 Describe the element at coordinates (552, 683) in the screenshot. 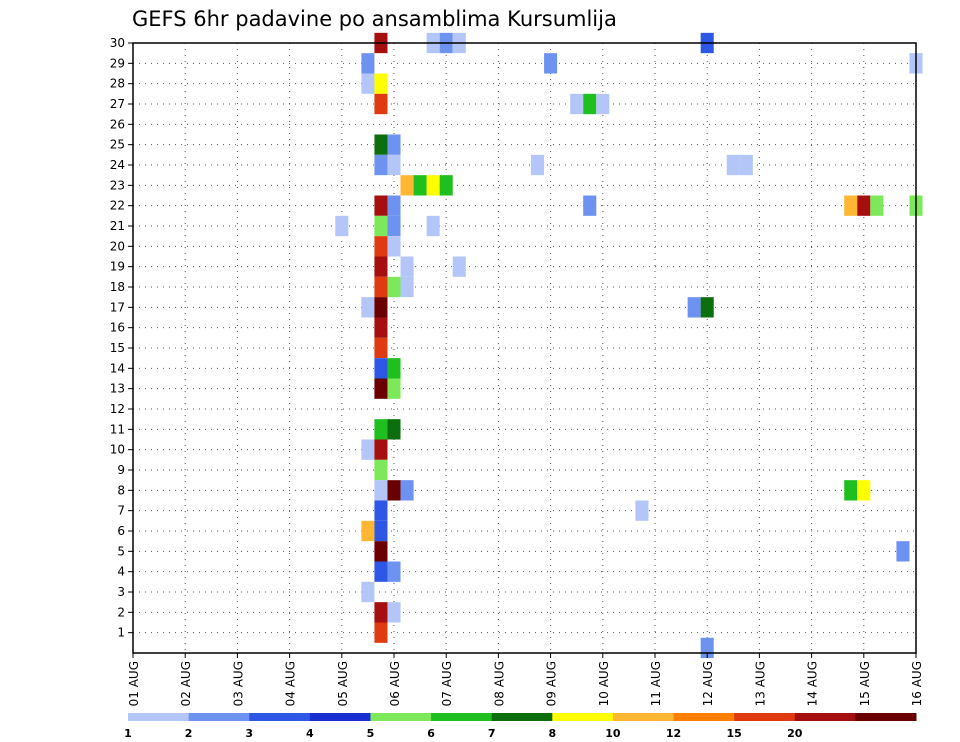

I see `x-tick-label: 09 AUG` at that location.